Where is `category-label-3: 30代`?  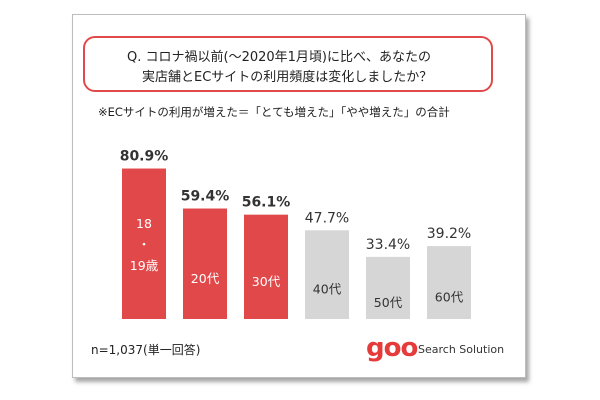 category-label-3: 30代 is located at coordinates (266, 281).